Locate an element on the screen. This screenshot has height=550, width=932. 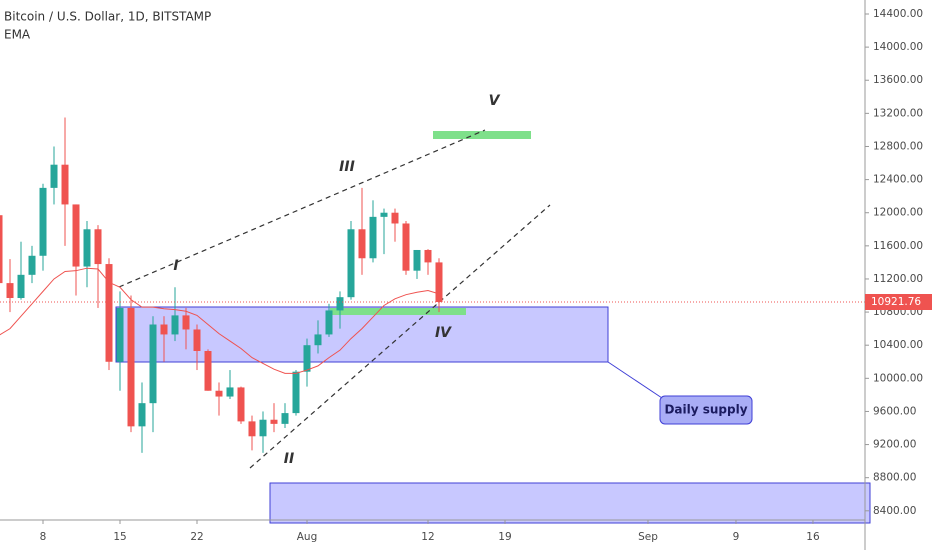
wave-label: III is located at coordinates (347, 167).